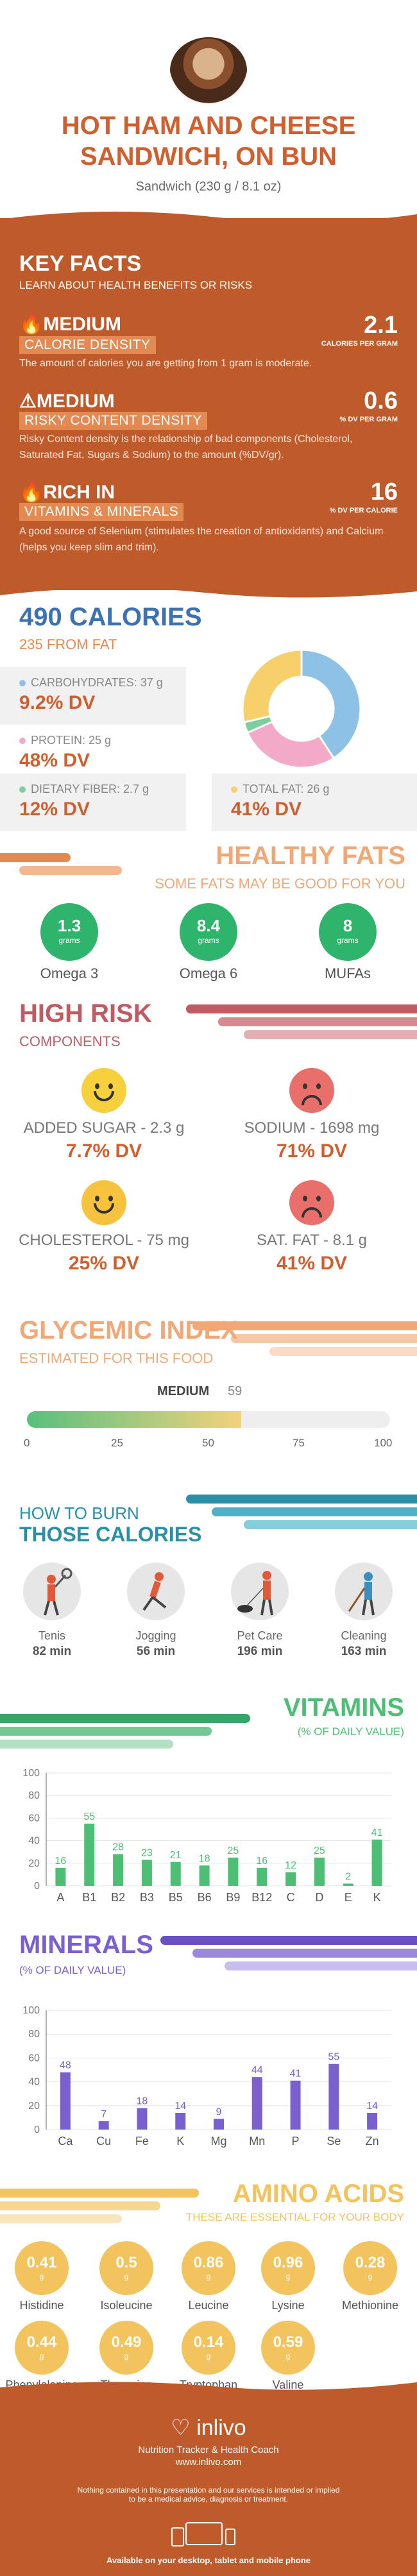  I want to click on x-tick-label: Zn, so click(373, 2141).